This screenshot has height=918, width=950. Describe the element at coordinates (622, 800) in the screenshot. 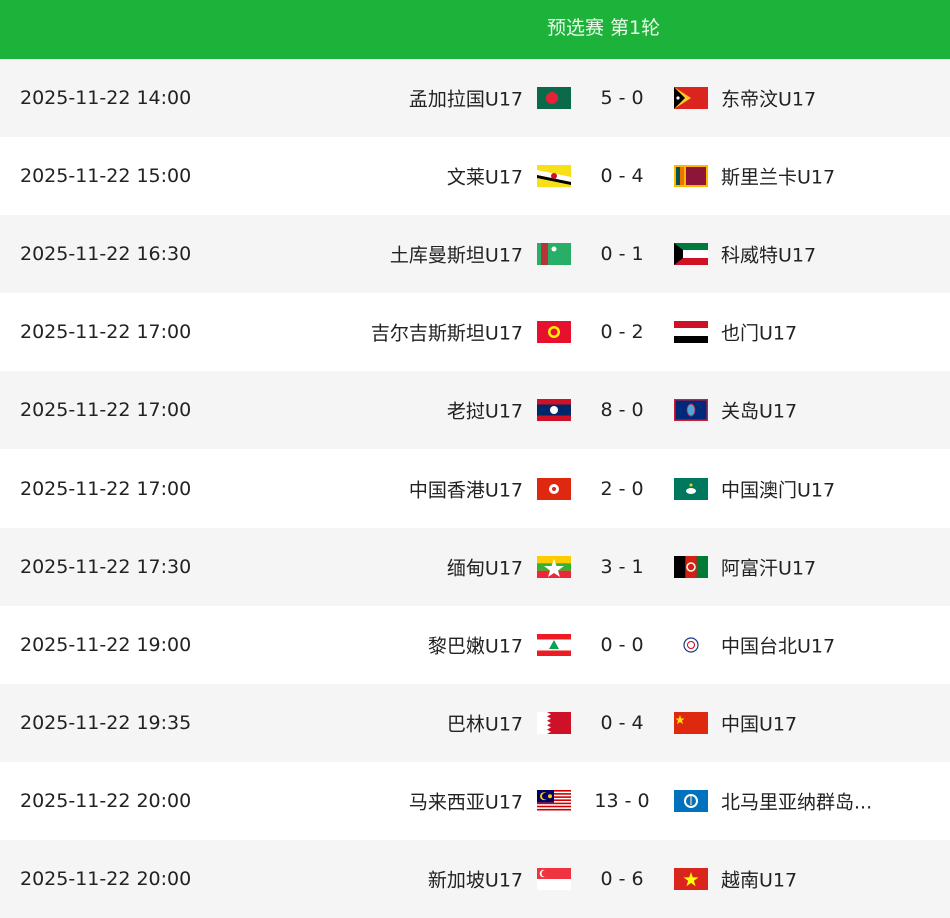

I see `match-score: 13 - 0` at that location.